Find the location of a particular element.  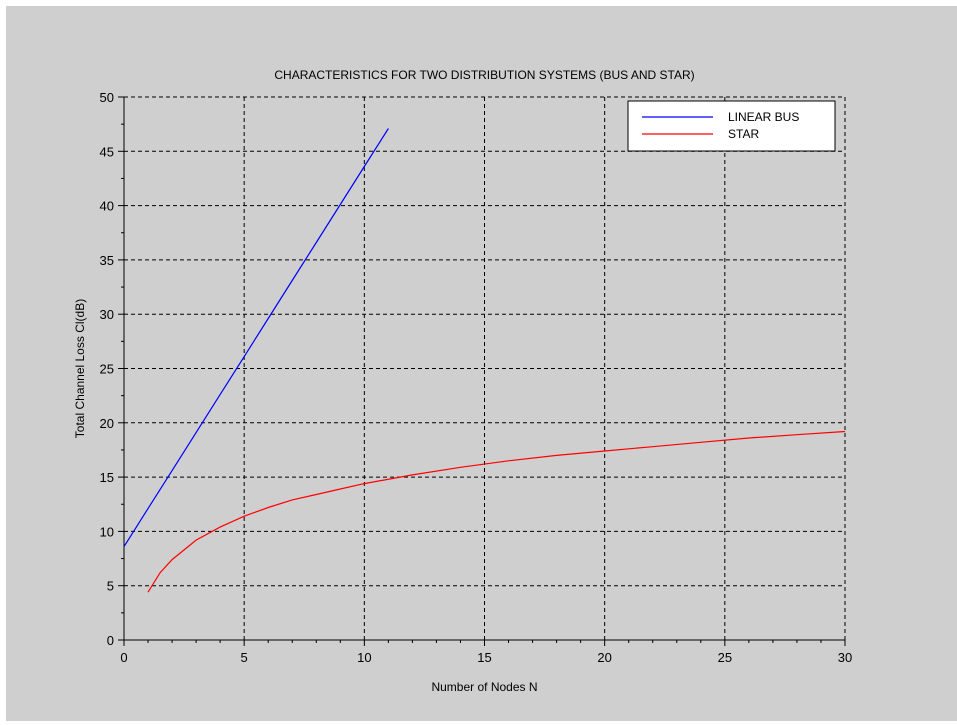

x-tick-label: 5 is located at coordinates (244, 657).